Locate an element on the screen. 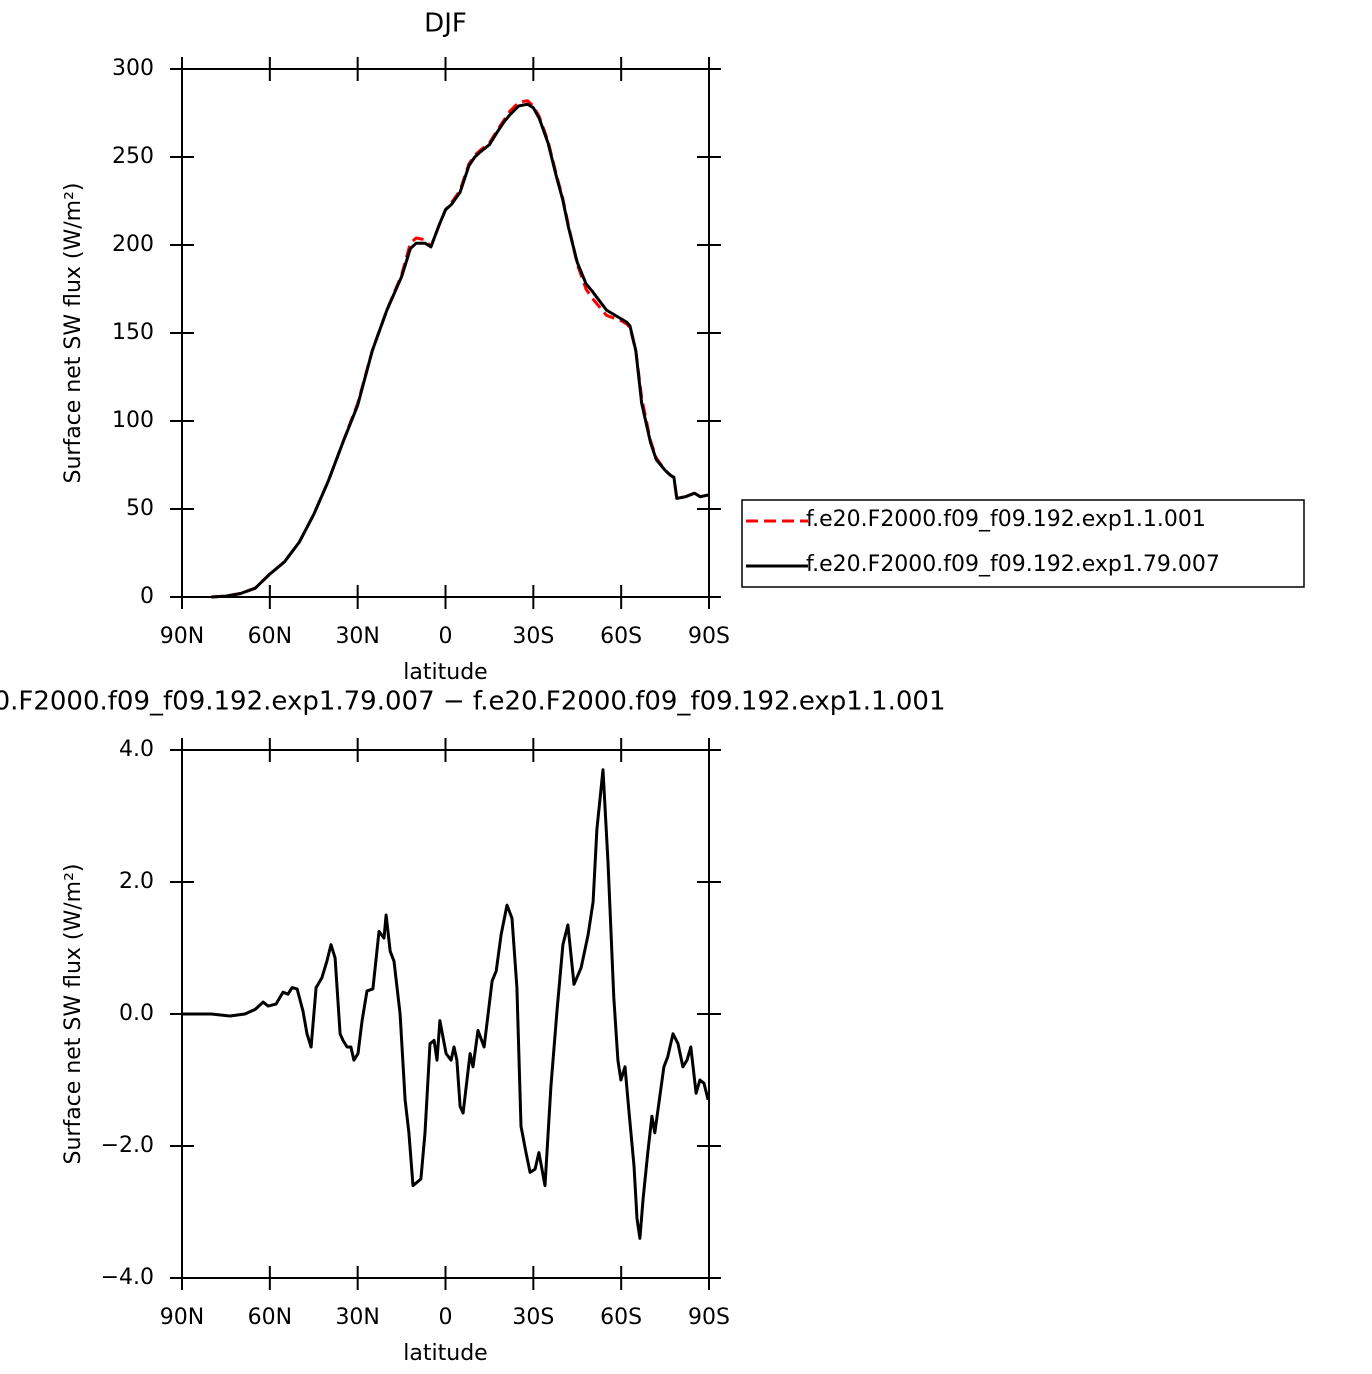  y-tick-label: −4.0 is located at coordinates (127, 1277).